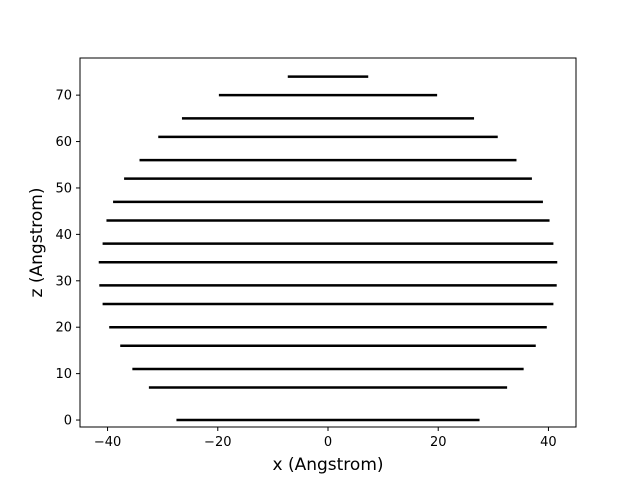 This screenshot has width=640, height=480. Describe the element at coordinates (548, 442) in the screenshot. I see `x-tick-label: 40` at that location.